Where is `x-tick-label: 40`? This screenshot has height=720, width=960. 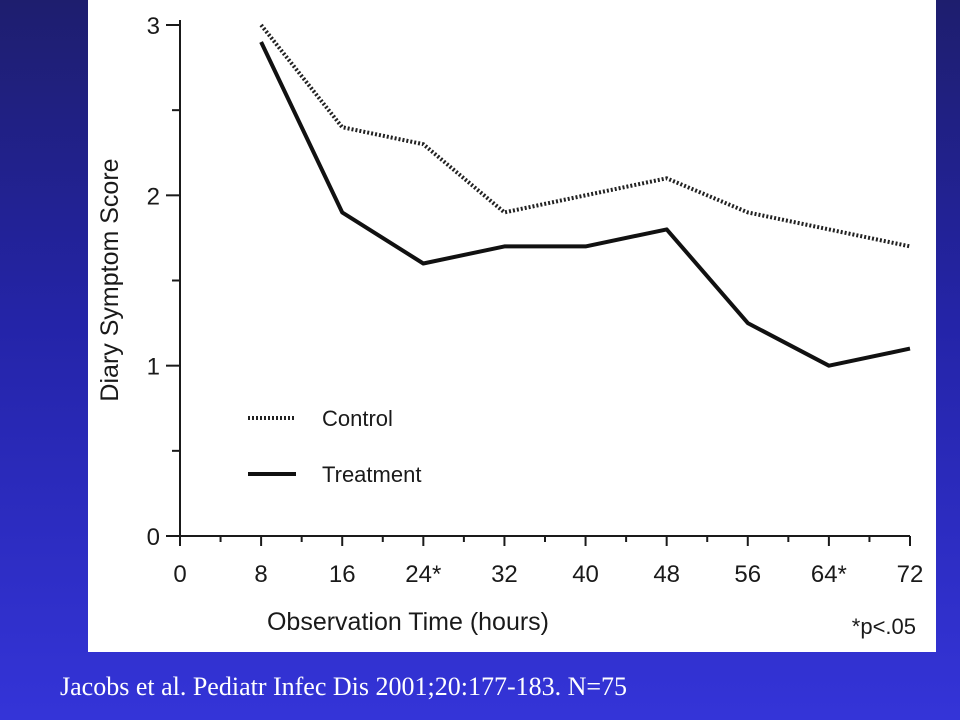
x-tick-label: 40 is located at coordinates (585, 574).